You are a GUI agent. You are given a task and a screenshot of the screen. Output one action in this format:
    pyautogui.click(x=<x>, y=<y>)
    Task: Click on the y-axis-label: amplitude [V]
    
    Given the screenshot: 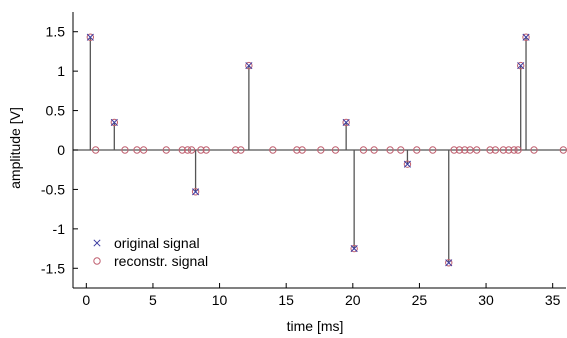 What is the action you would take?
    pyautogui.click(x=15, y=148)
    